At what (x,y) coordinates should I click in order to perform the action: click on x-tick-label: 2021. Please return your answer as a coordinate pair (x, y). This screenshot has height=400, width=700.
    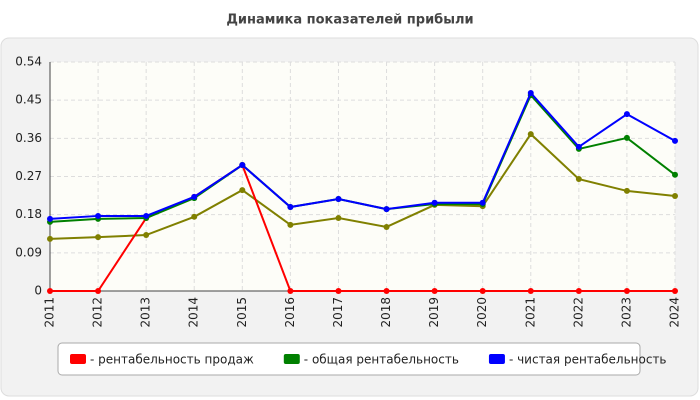
    Looking at the image, I should click on (530, 312).